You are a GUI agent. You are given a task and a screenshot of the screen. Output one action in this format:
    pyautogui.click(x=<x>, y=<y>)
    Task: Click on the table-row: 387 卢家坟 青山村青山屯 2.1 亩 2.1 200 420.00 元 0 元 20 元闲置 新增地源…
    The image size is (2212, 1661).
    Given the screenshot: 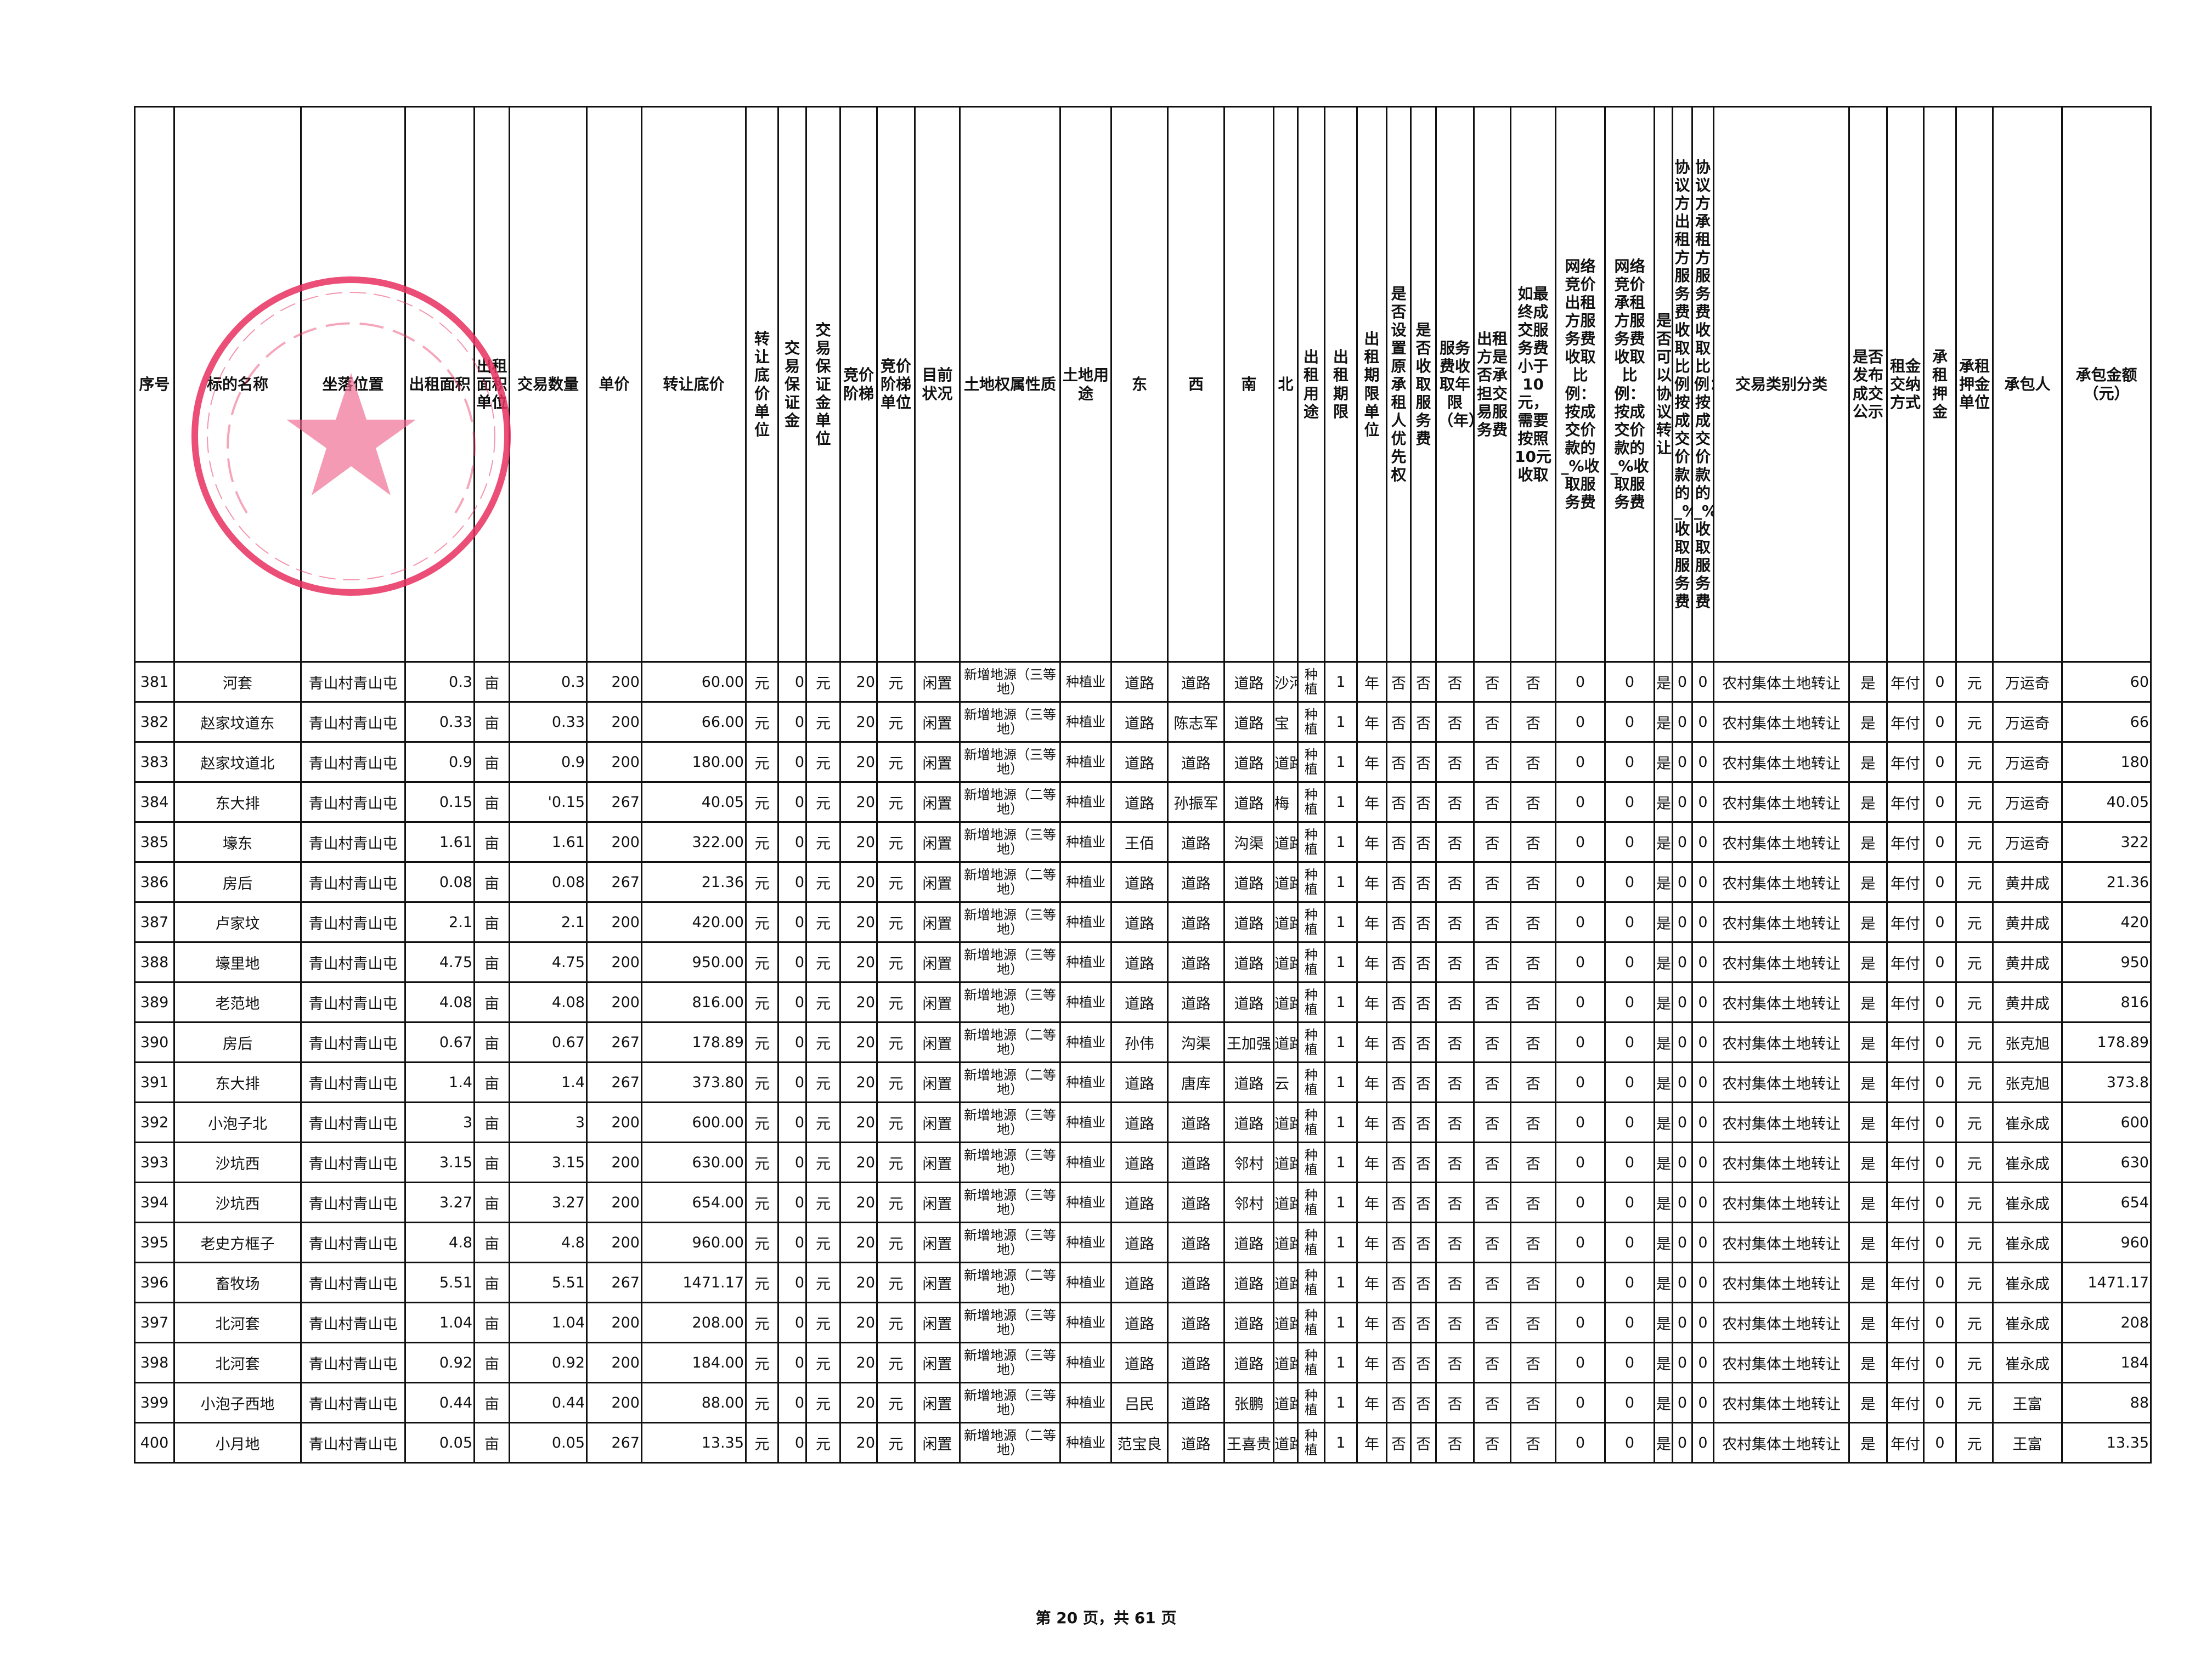 What is the action you would take?
    pyautogui.click(x=1143, y=922)
    